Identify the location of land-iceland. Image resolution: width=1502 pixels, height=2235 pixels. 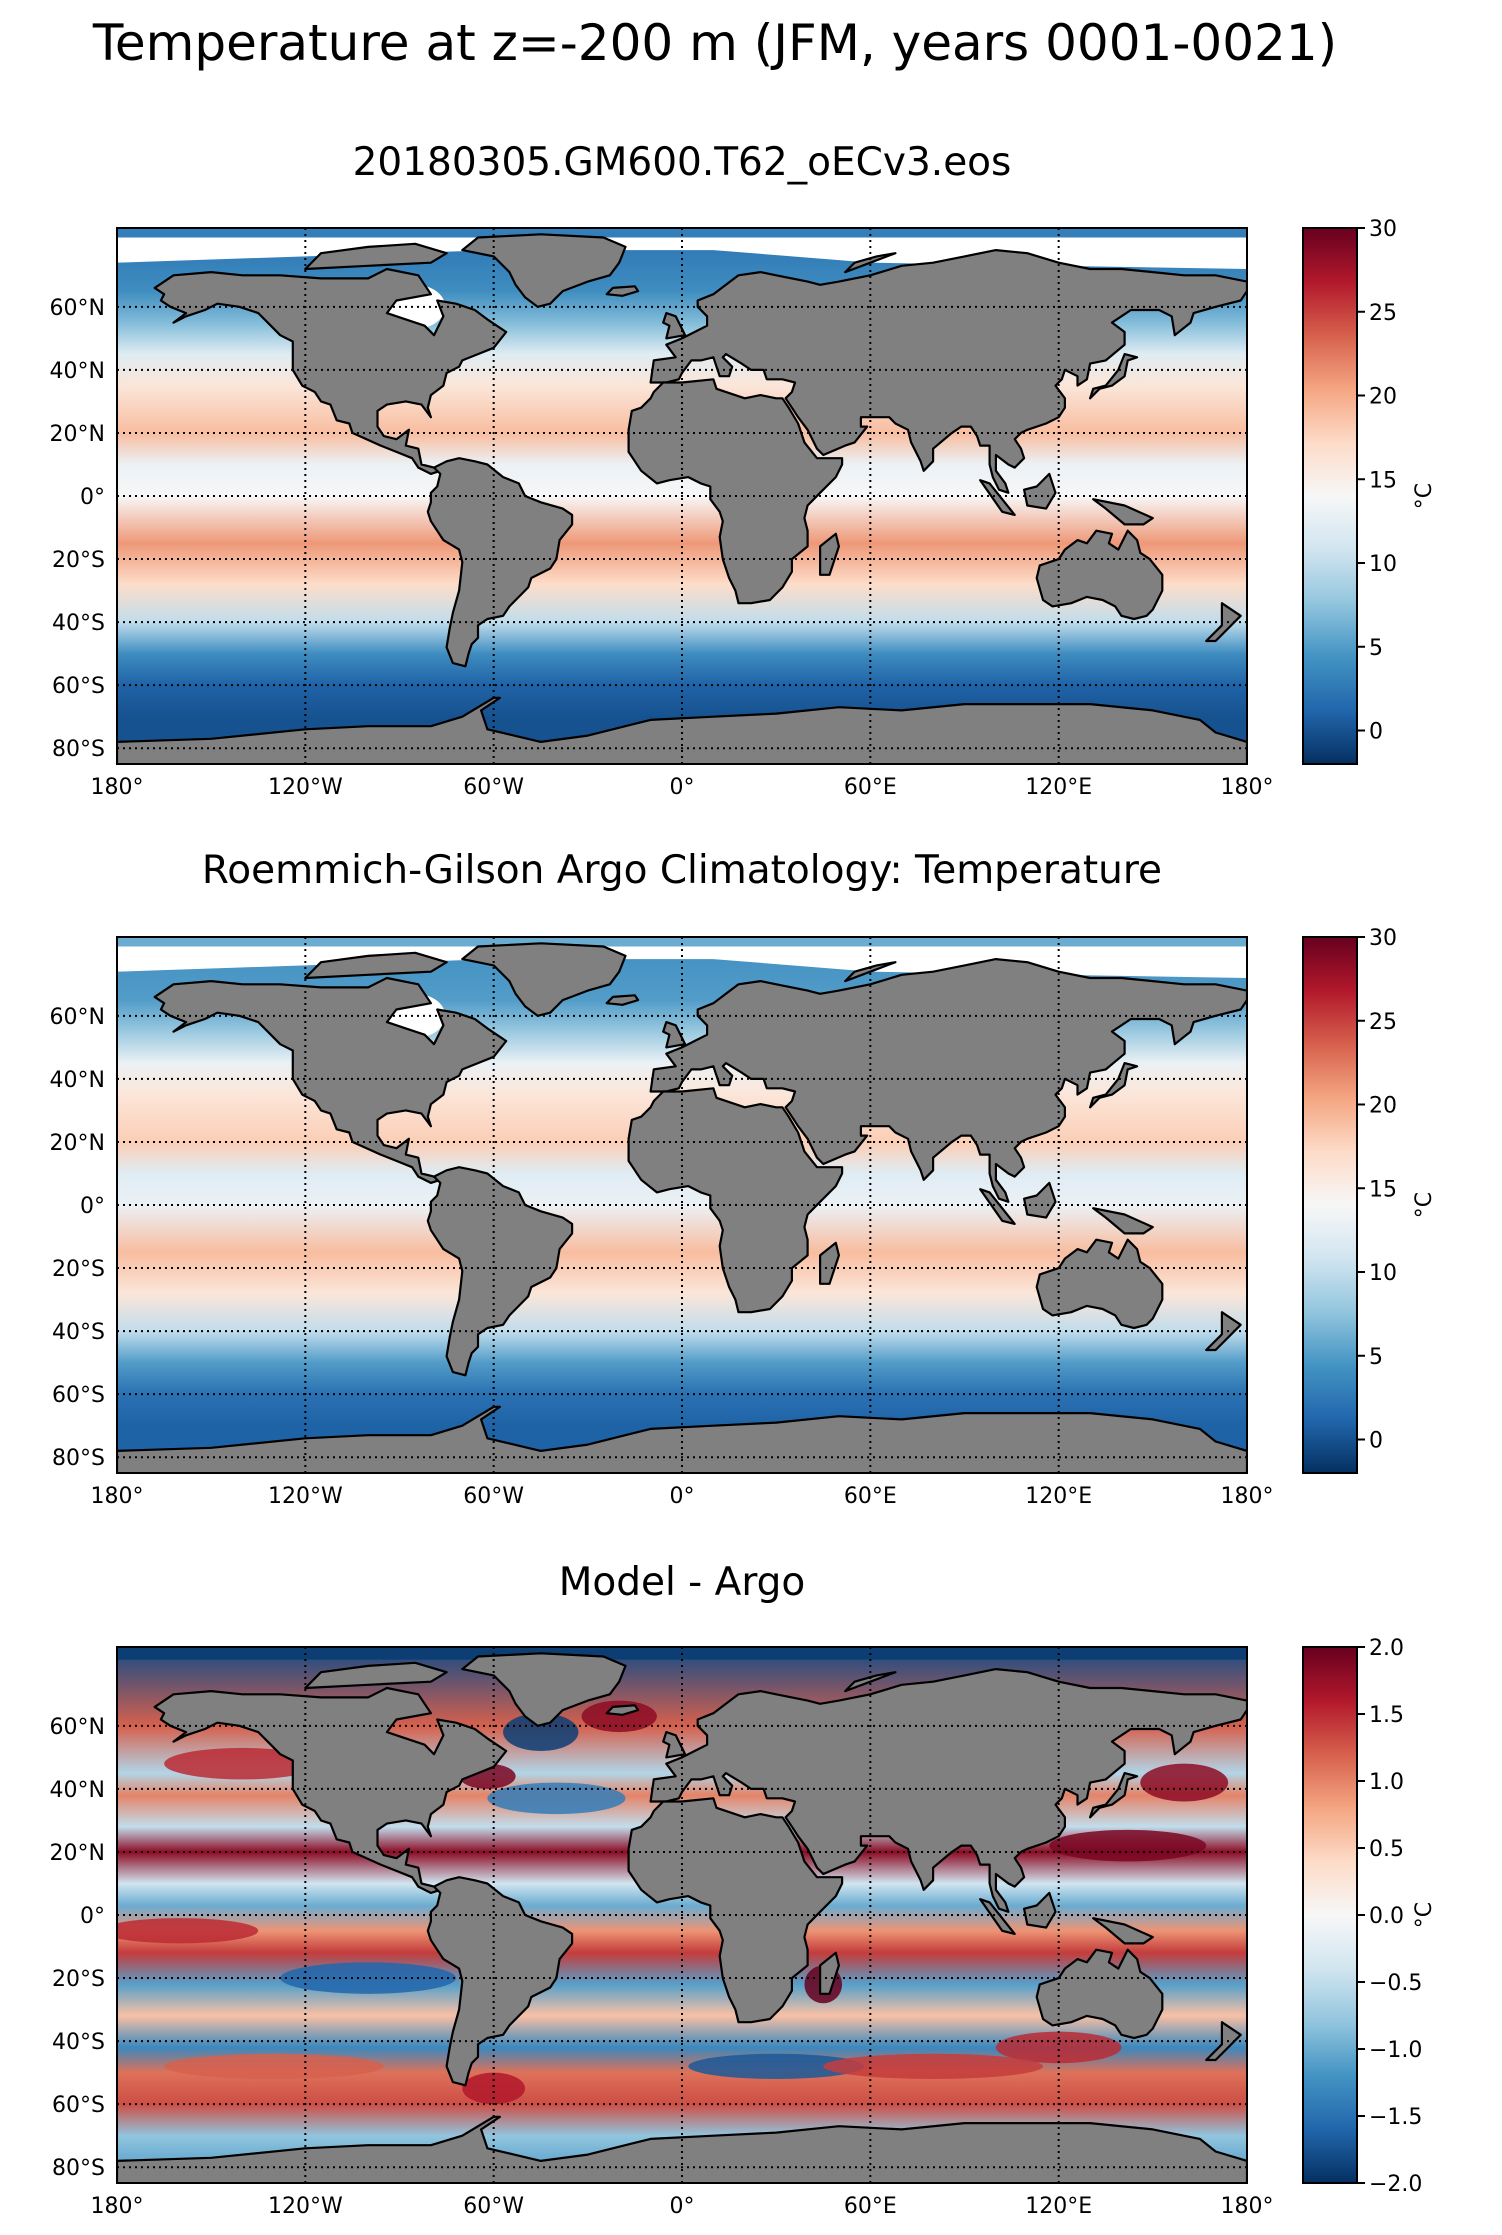
(622, 1000).